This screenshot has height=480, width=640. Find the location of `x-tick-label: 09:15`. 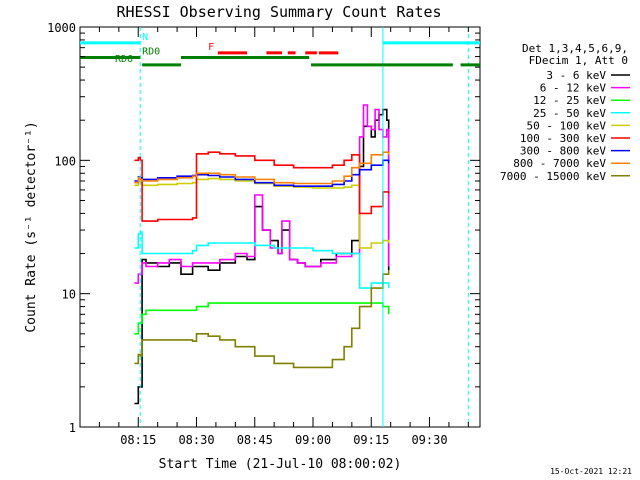

x-tick-label: 09:15 is located at coordinates (371, 440).